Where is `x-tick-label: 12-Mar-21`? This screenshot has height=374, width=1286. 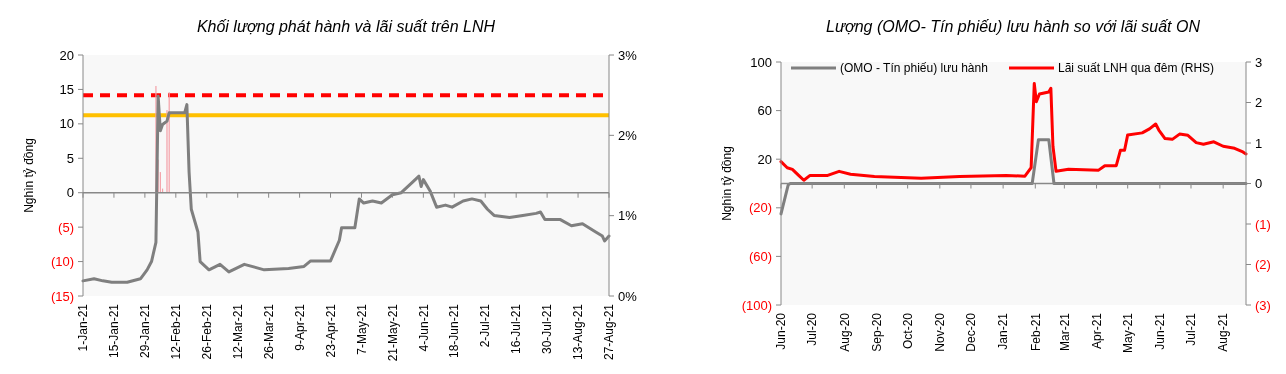 x-tick-label: 12-Mar-21 is located at coordinates (237, 331).